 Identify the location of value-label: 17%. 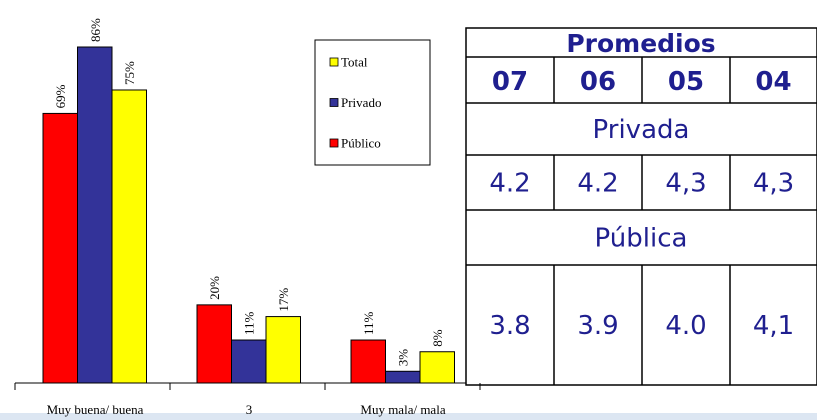
(283, 300).